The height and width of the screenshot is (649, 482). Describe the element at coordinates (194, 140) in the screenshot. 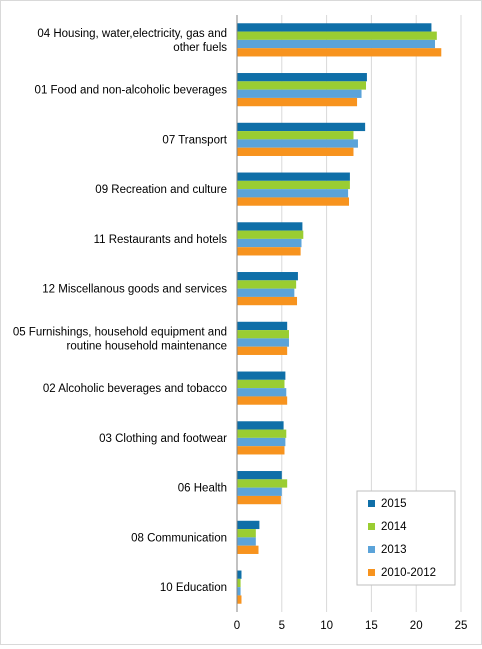

I see `category-label: 07 Transport` at that location.